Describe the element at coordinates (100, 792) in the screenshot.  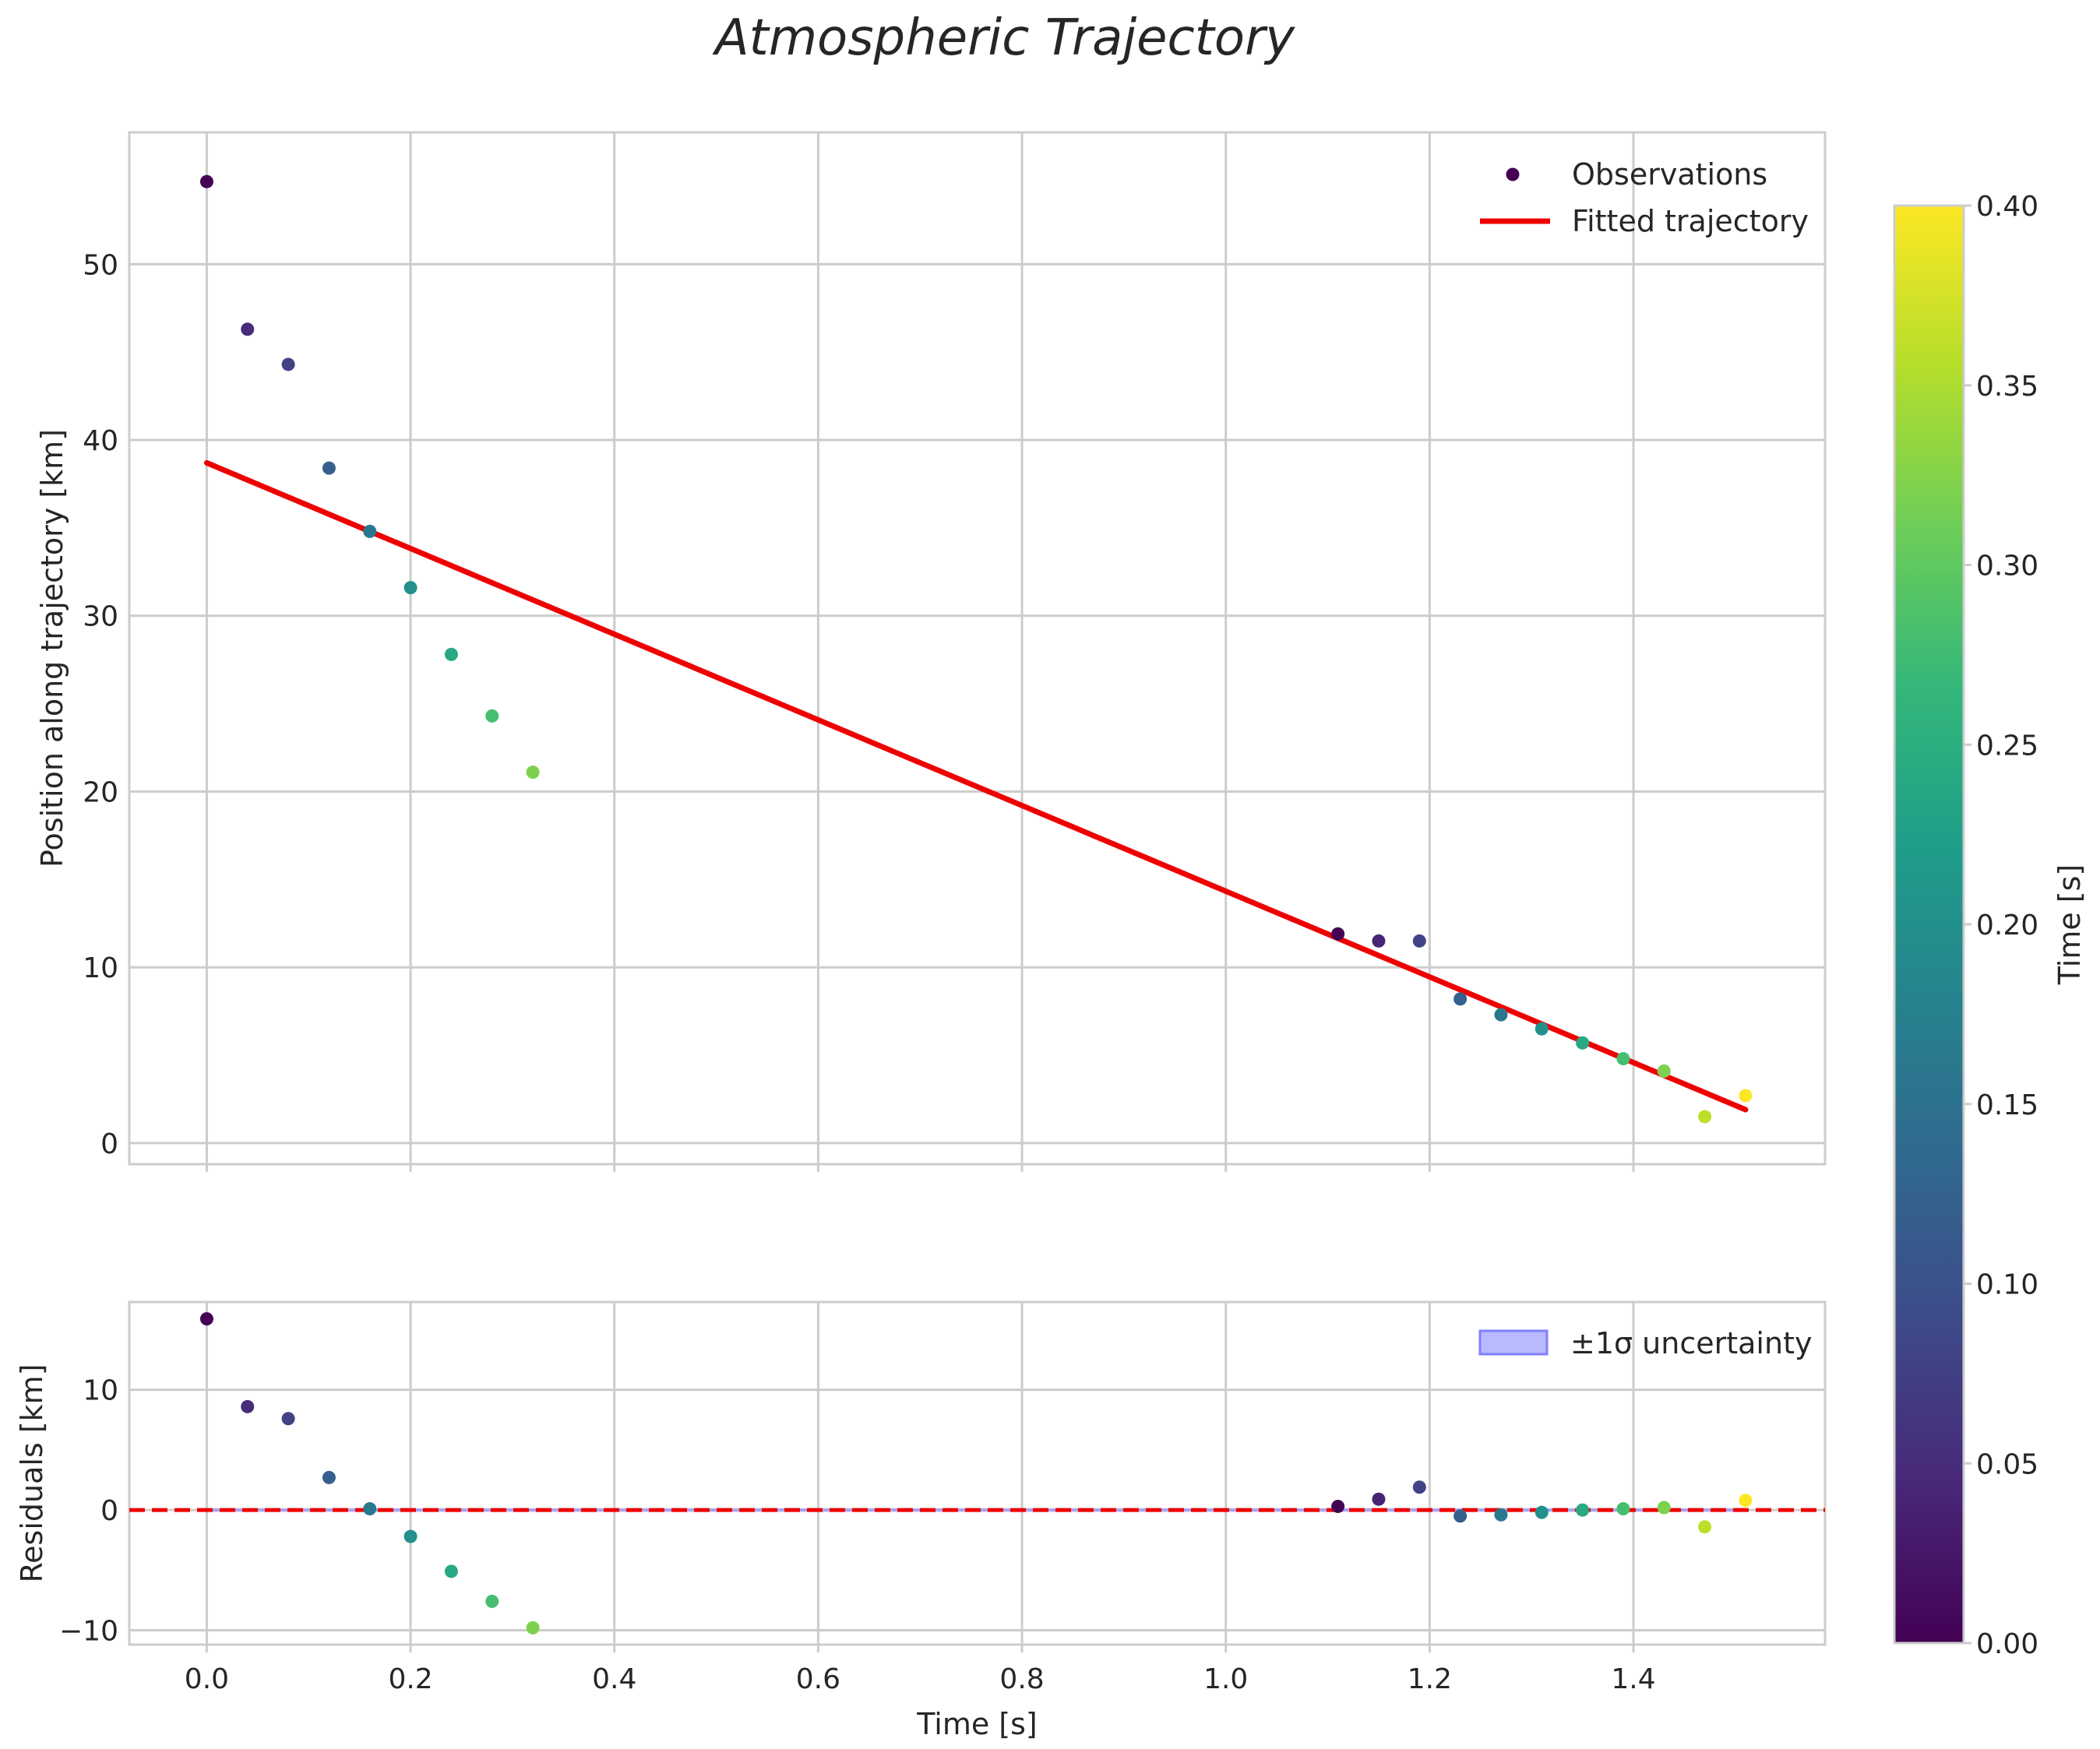
I see `y-tick-label-20: 20` at that location.